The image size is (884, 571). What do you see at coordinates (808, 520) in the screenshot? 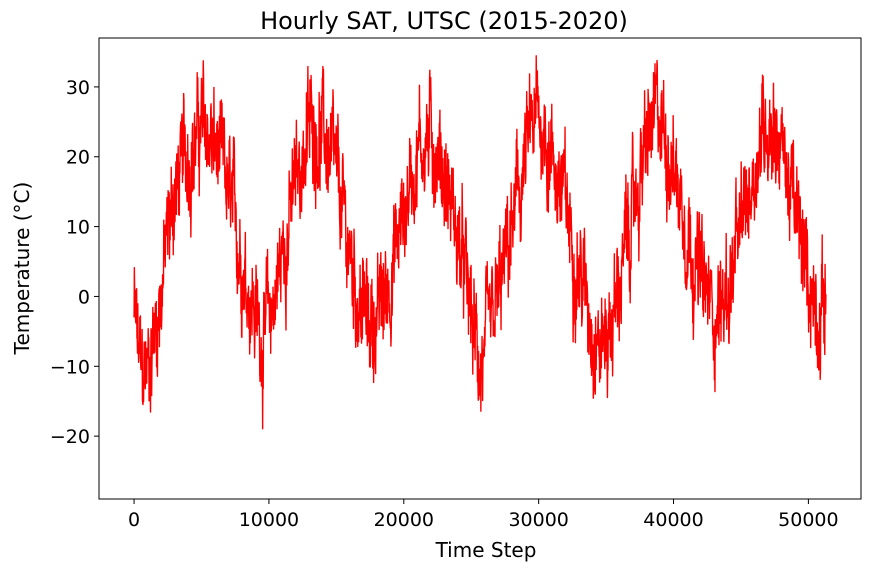
I see `x-tick-label: 50000` at bounding box center [808, 520].